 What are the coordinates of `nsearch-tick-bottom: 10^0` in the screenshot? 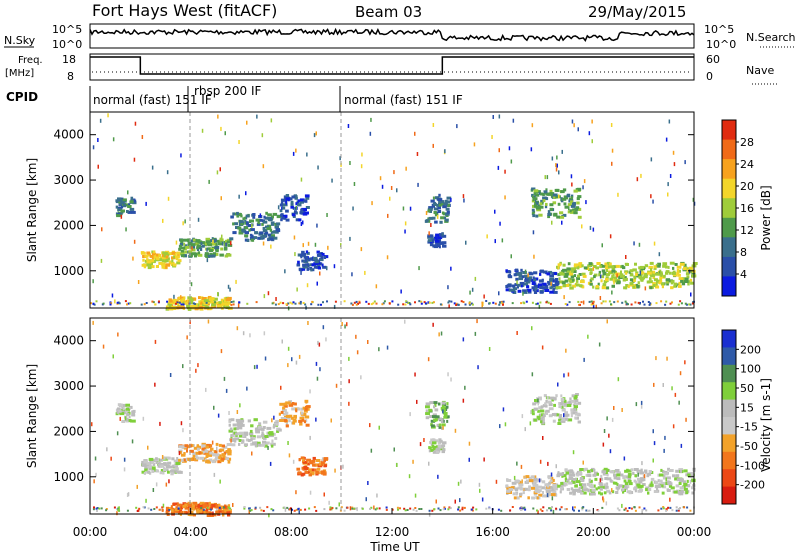 It's located at (721, 44).